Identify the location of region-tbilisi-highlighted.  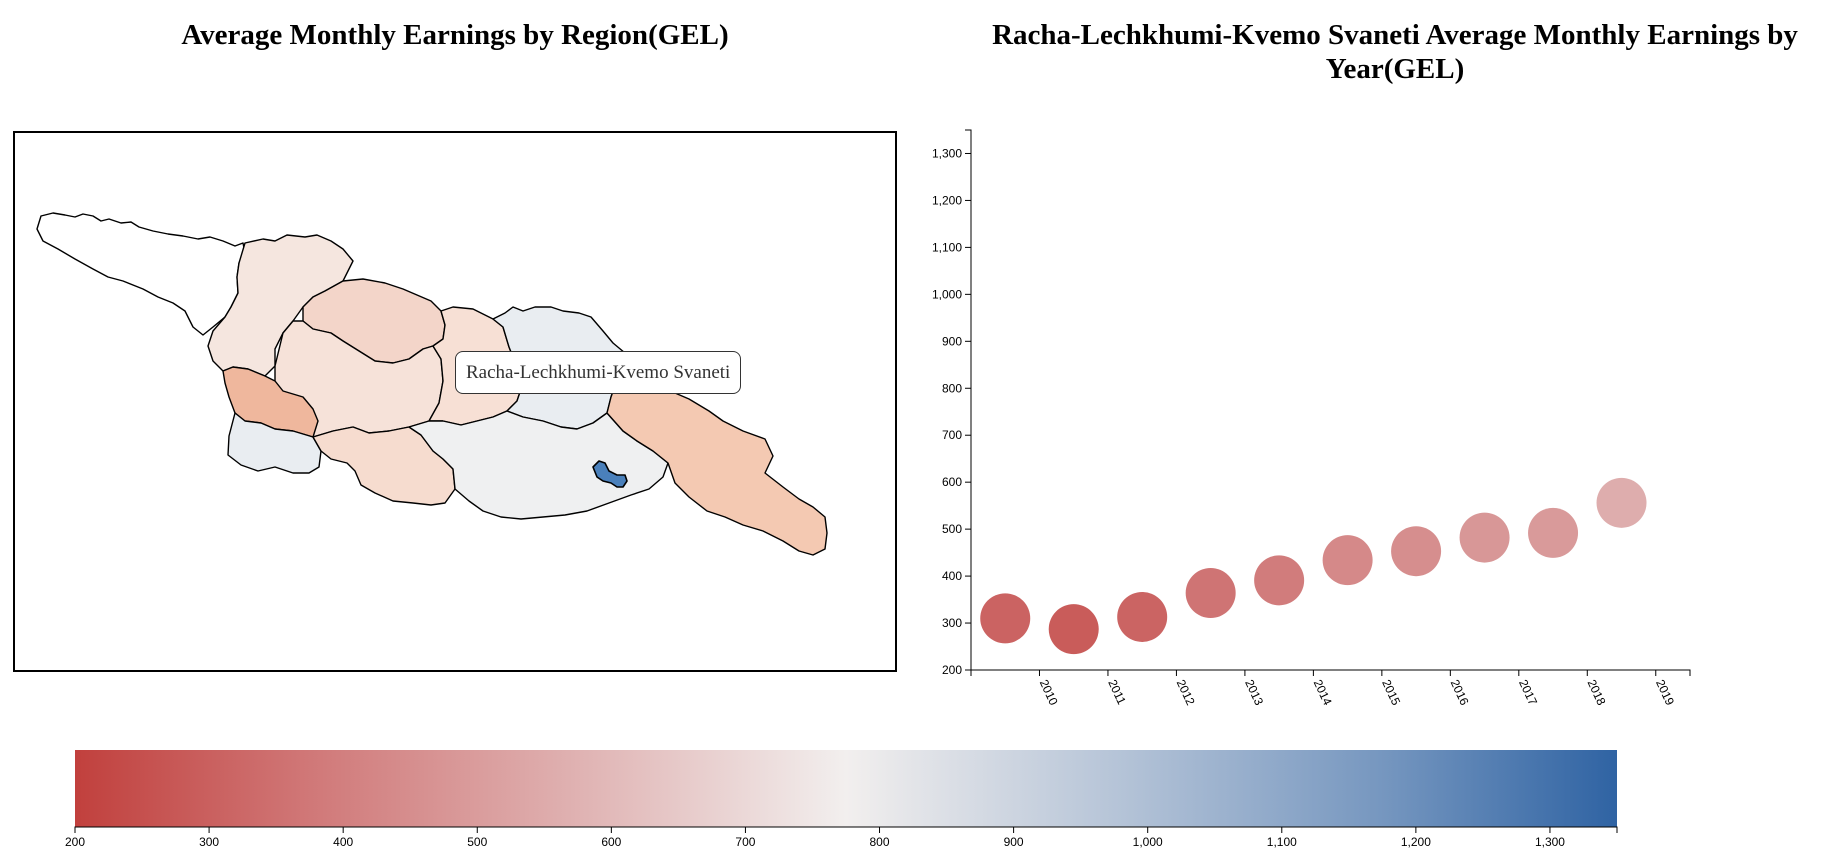
(610, 474).